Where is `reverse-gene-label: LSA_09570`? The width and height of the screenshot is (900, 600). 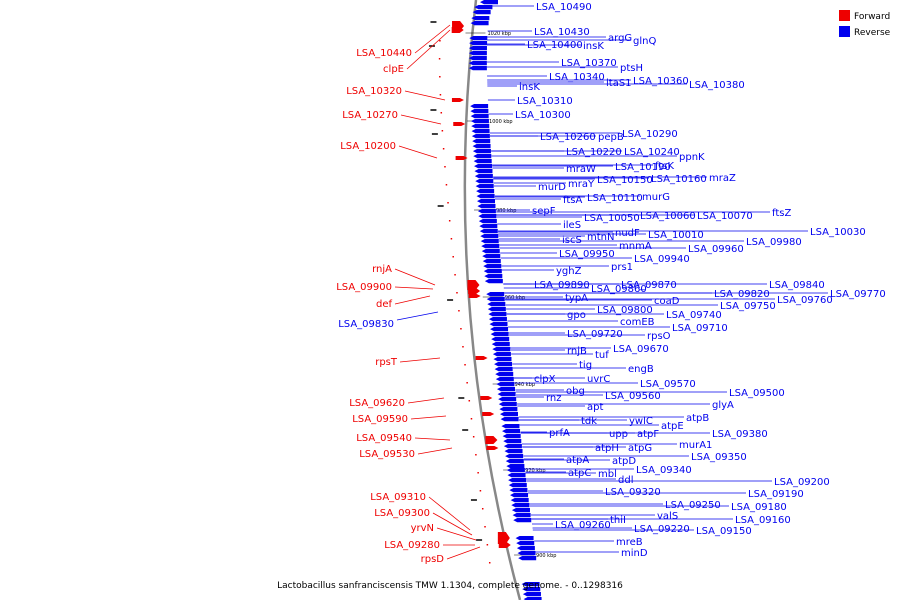 reverse-gene-label: LSA_09570 is located at coordinates (668, 384).